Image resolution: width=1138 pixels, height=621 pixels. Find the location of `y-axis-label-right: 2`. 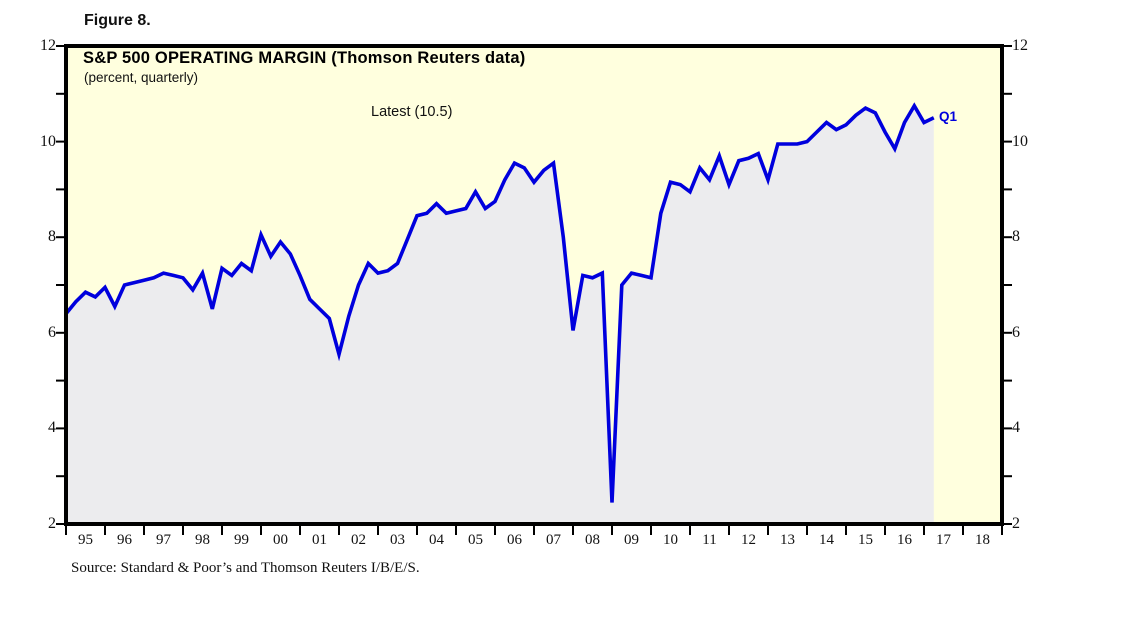

y-axis-label-right: 2 is located at coordinates (1016, 523).